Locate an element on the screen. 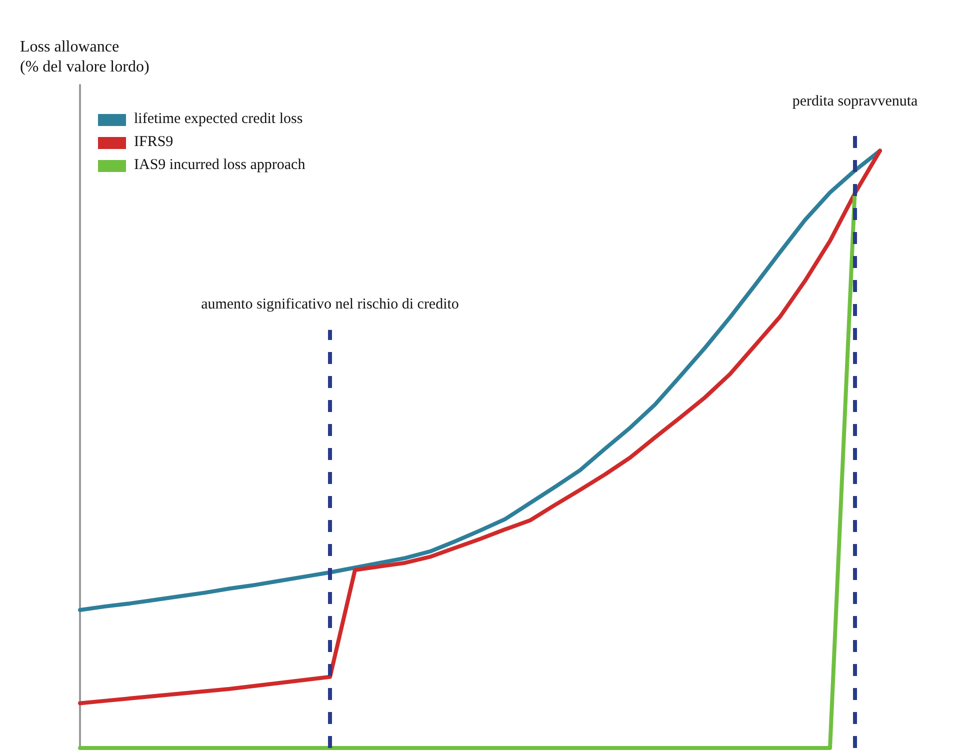 The height and width of the screenshot is (756, 957). legend-label: IAS9 incurred loss approach is located at coordinates (220, 165).